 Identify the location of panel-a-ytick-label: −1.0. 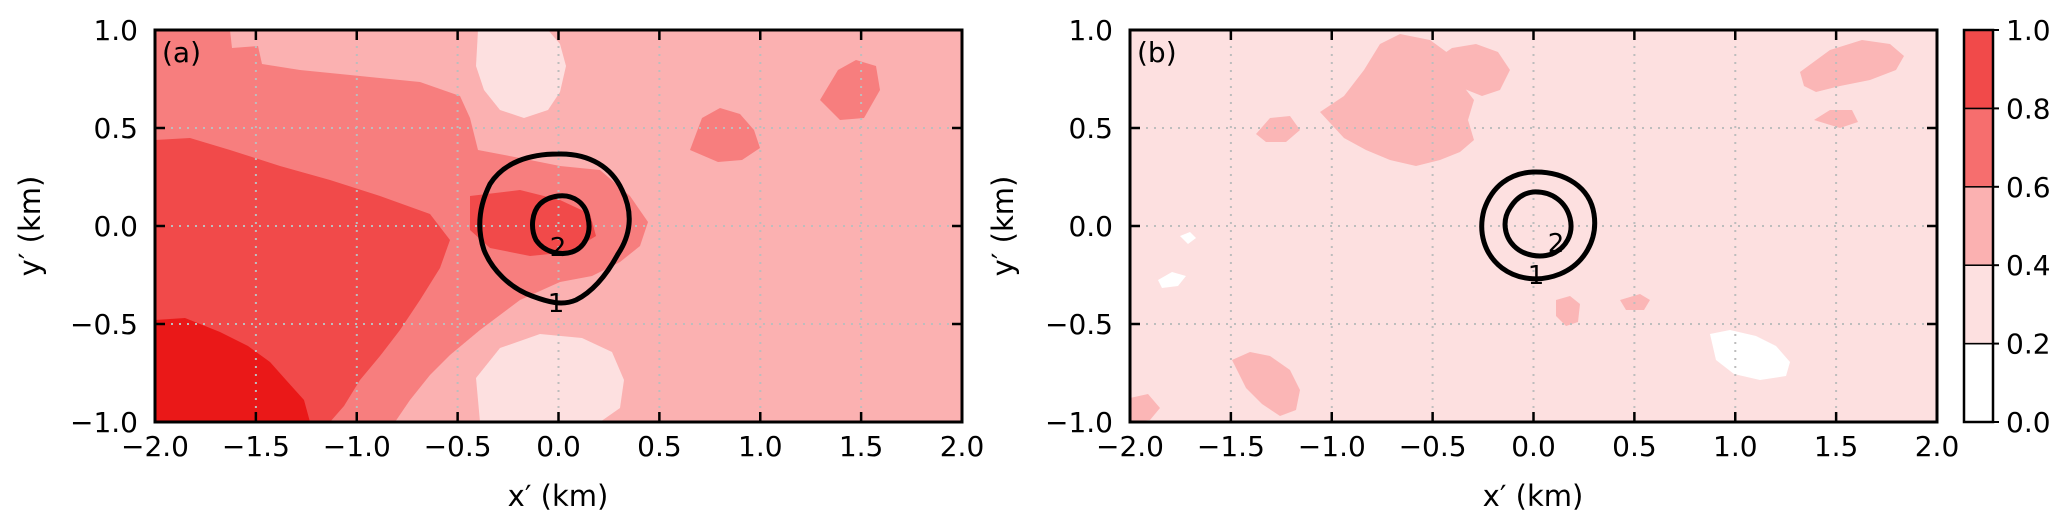
(104, 422).